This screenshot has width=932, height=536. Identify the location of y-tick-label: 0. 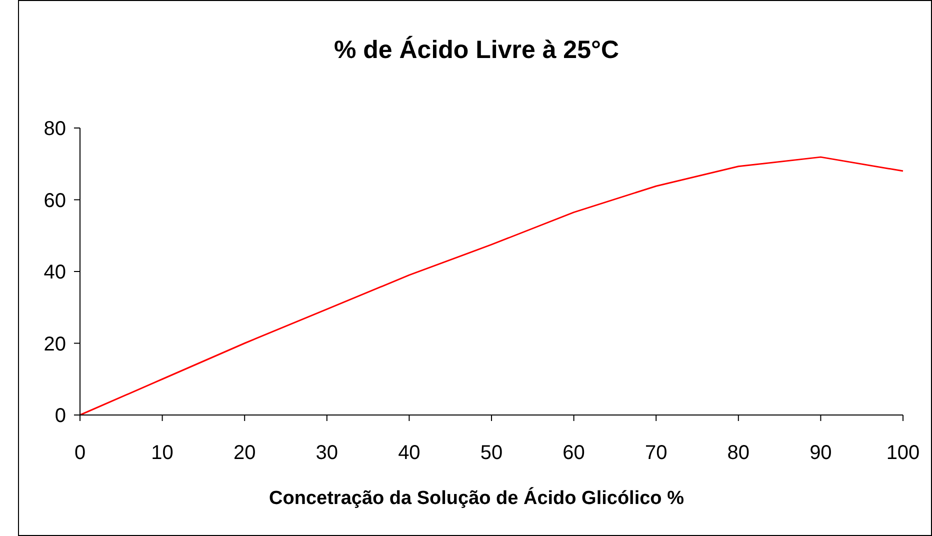
(60, 416).